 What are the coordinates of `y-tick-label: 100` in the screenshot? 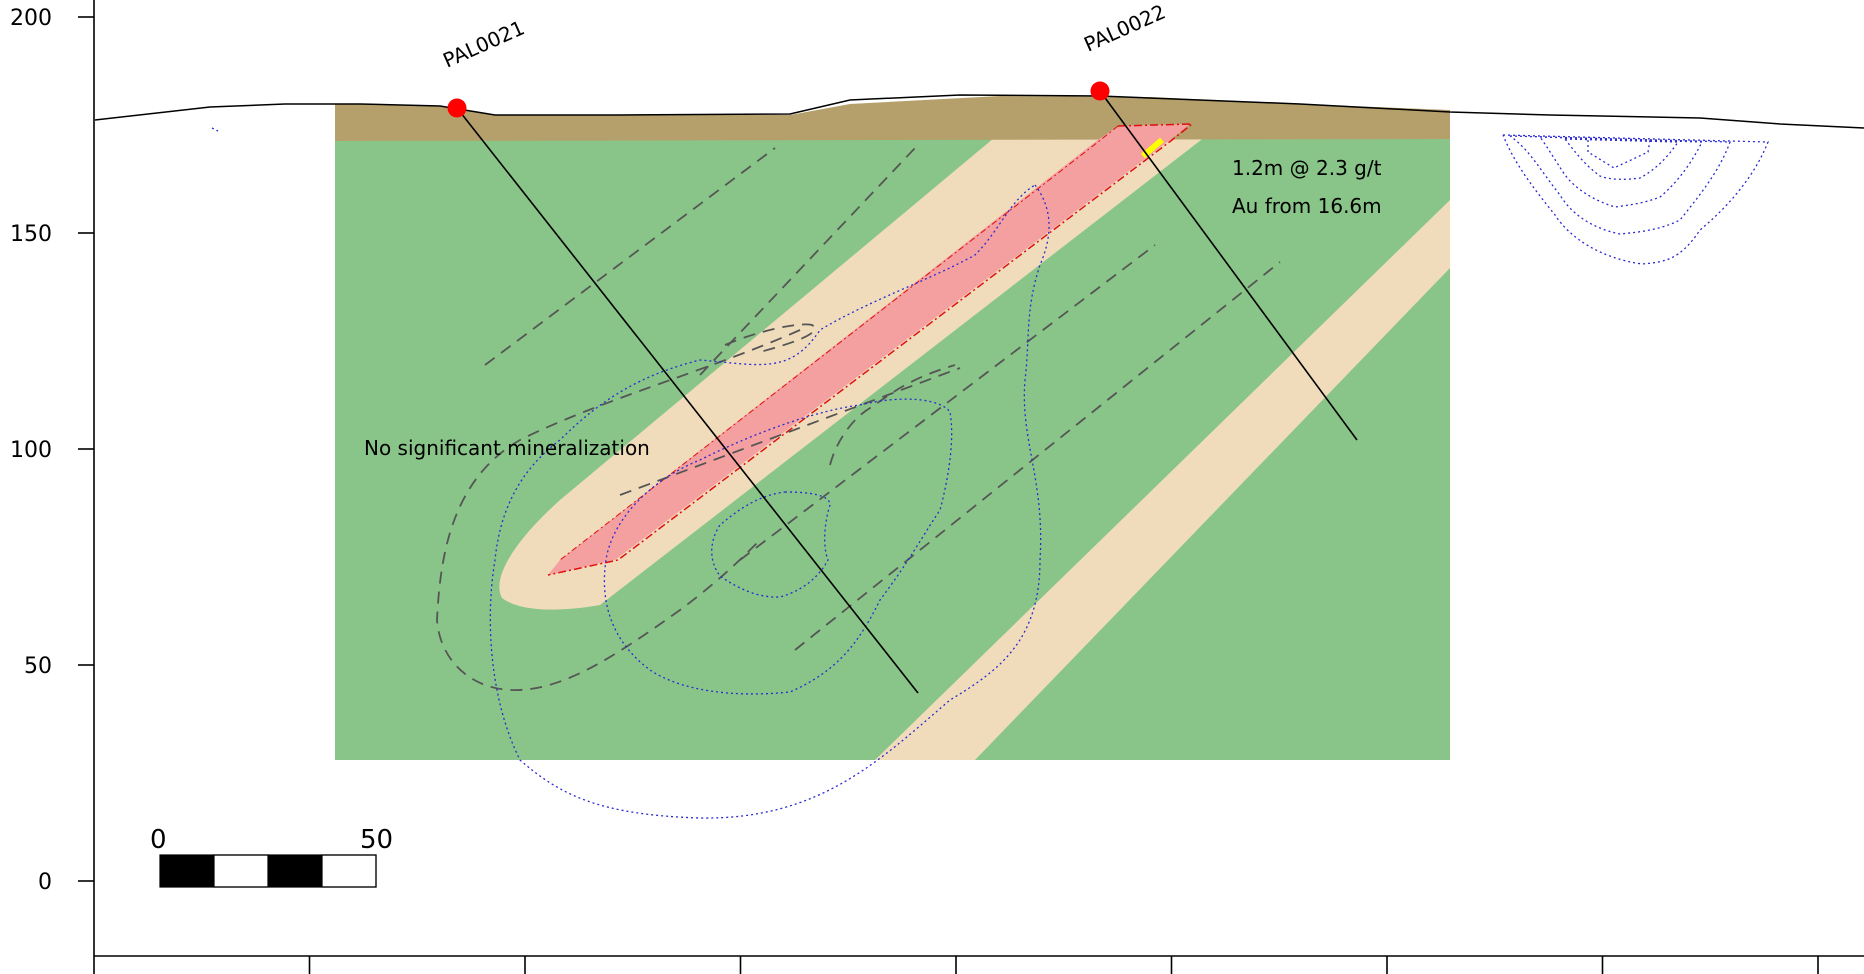 It's located at (31, 450).